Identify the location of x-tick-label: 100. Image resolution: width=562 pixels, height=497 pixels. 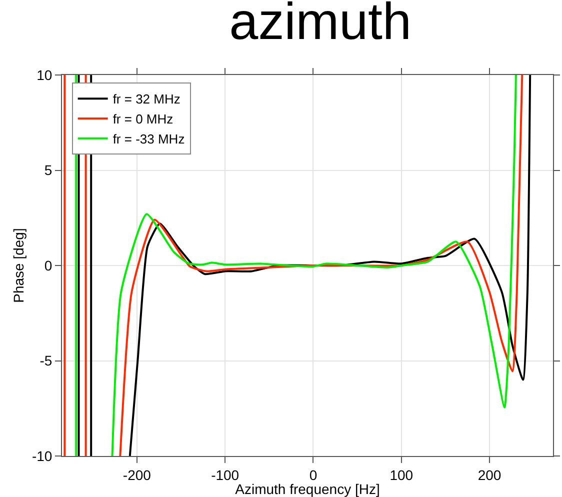
(402, 474).